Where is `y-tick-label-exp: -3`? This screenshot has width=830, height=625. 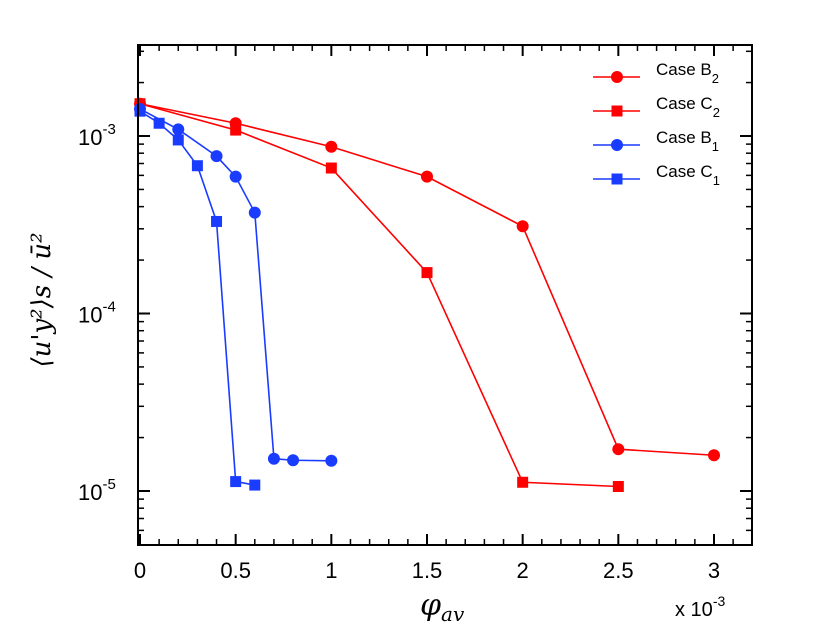 y-tick-label-exp: -3 is located at coordinates (108, 129).